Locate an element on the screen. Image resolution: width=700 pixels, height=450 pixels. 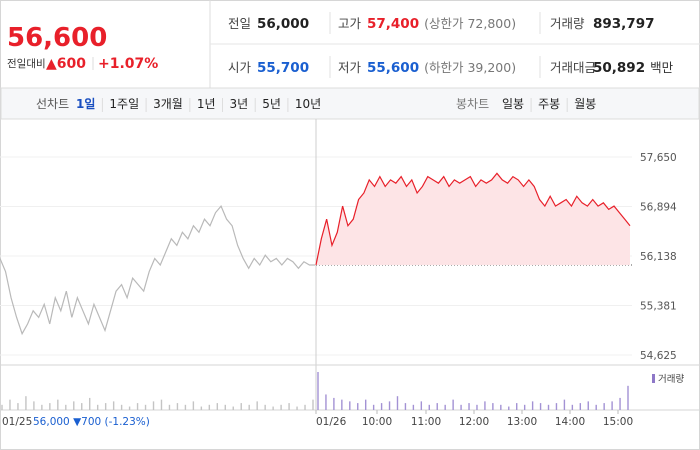
y-tick-label: 56,138 is located at coordinates (658, 257).